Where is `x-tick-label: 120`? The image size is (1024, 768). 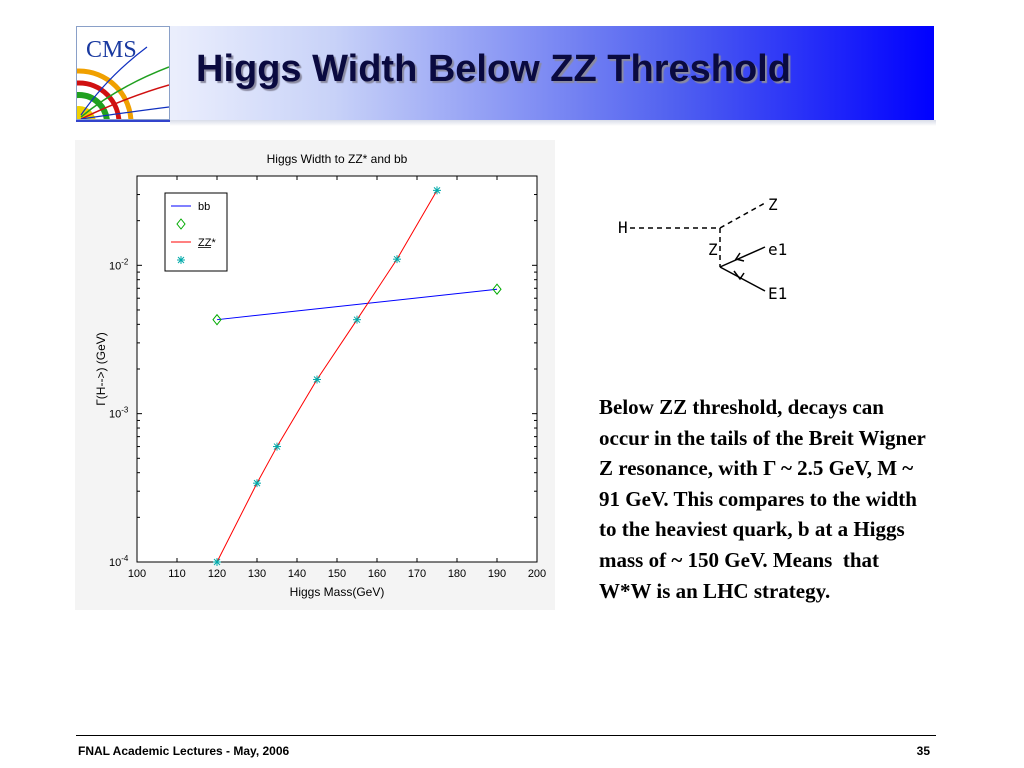
x-tick-label: 120 is located at coordinates (217, 574).